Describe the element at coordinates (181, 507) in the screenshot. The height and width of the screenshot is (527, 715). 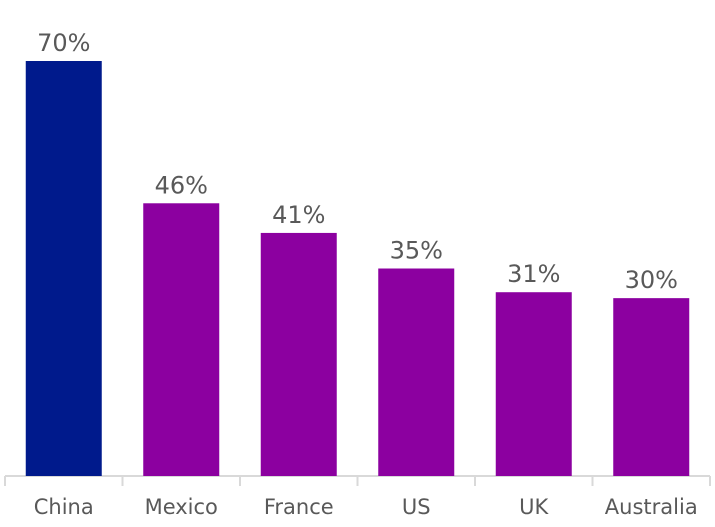
I see `category-label-mexico: Mexico` at that location.